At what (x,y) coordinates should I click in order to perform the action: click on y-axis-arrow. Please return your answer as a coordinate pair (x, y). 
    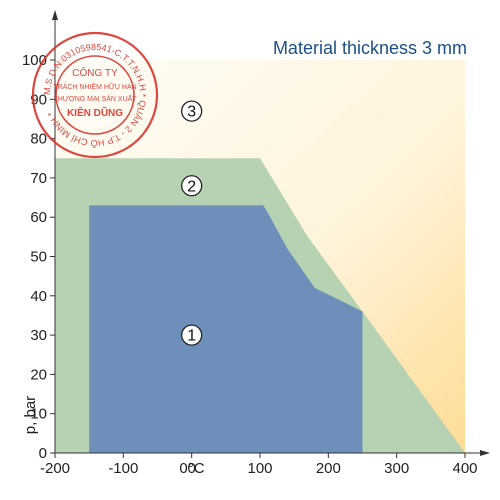
    Looking at the image, I should click on (55, 15).